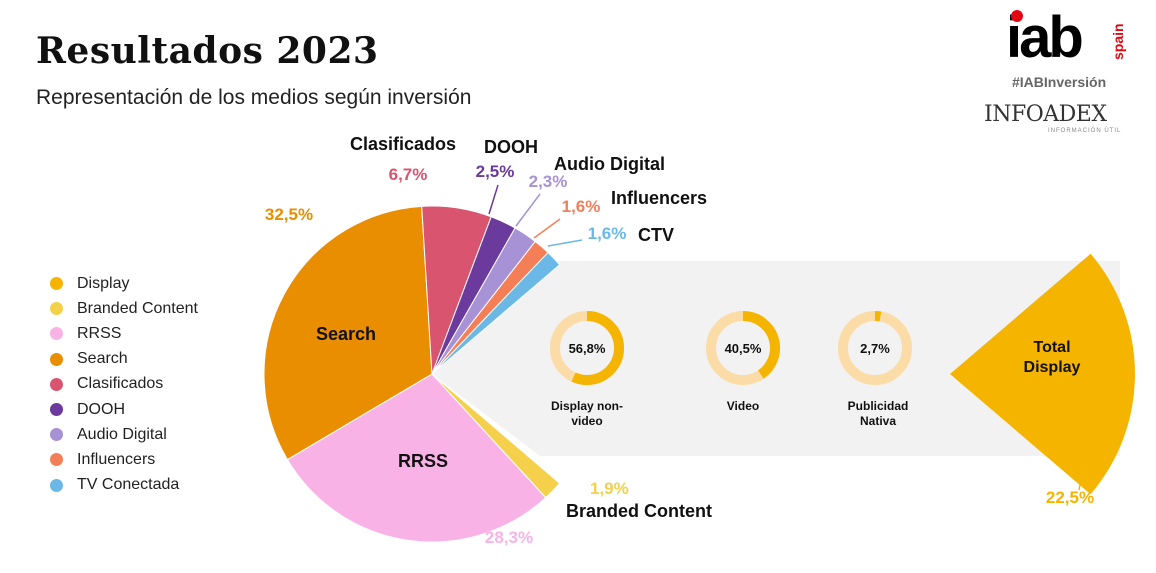  I want to click on slice-pct-clasificados: 6,7%, so click(408, 174).